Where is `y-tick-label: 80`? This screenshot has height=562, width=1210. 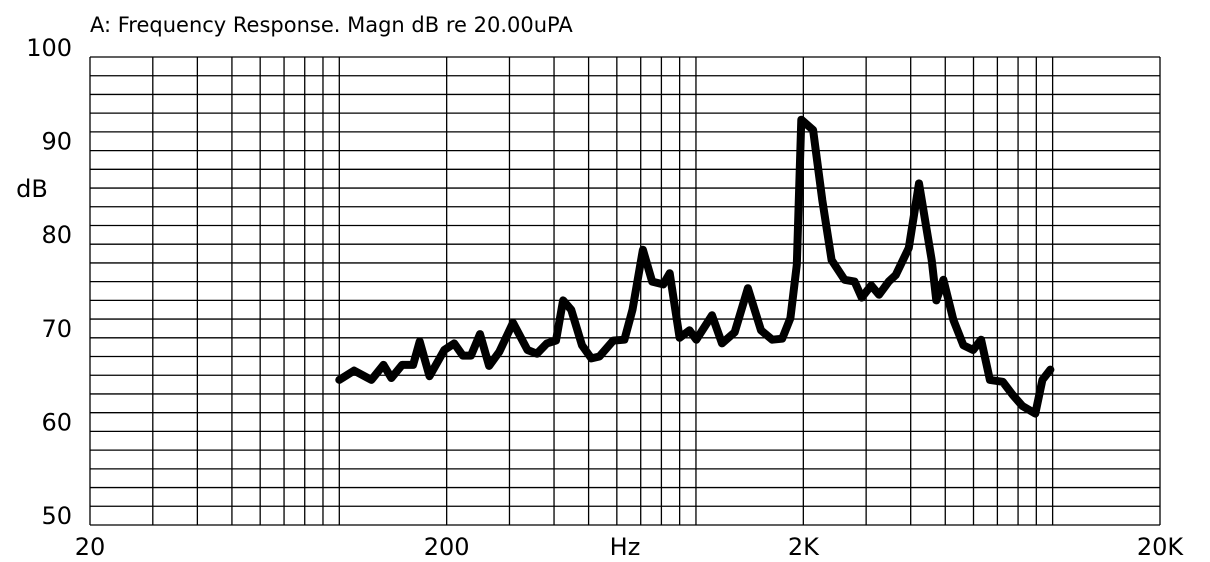
y-tick-label: 80 is located at coordinates (56, 235).